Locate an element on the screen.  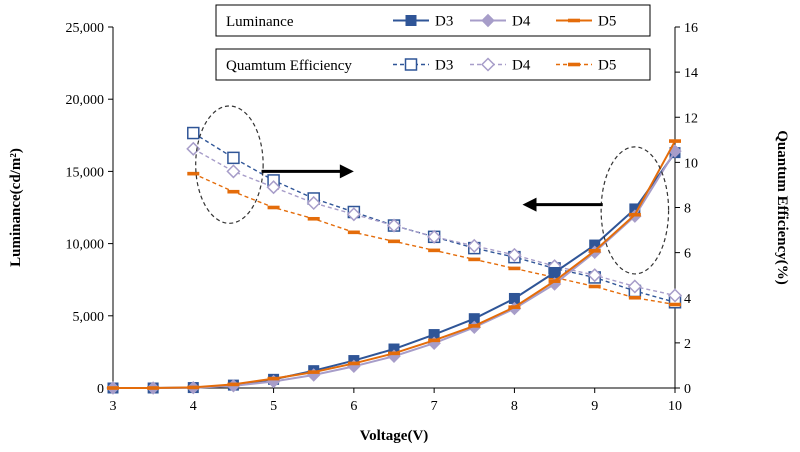
legend-marker-efficiency-d5 is located at coordinates (574, 64).